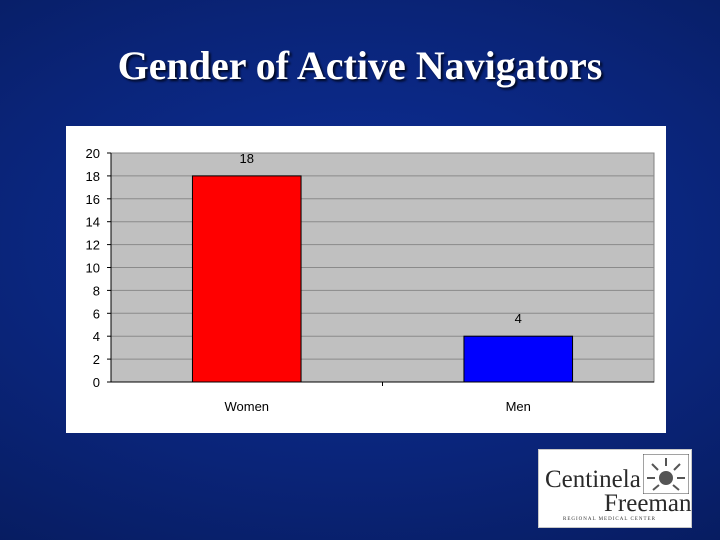 This screenshot has width=720, height=540. What do you see at coordinates (648, 503) in the screenshot?
I see `logo-text-line2: Freeman` at bounding box center [648, 503].